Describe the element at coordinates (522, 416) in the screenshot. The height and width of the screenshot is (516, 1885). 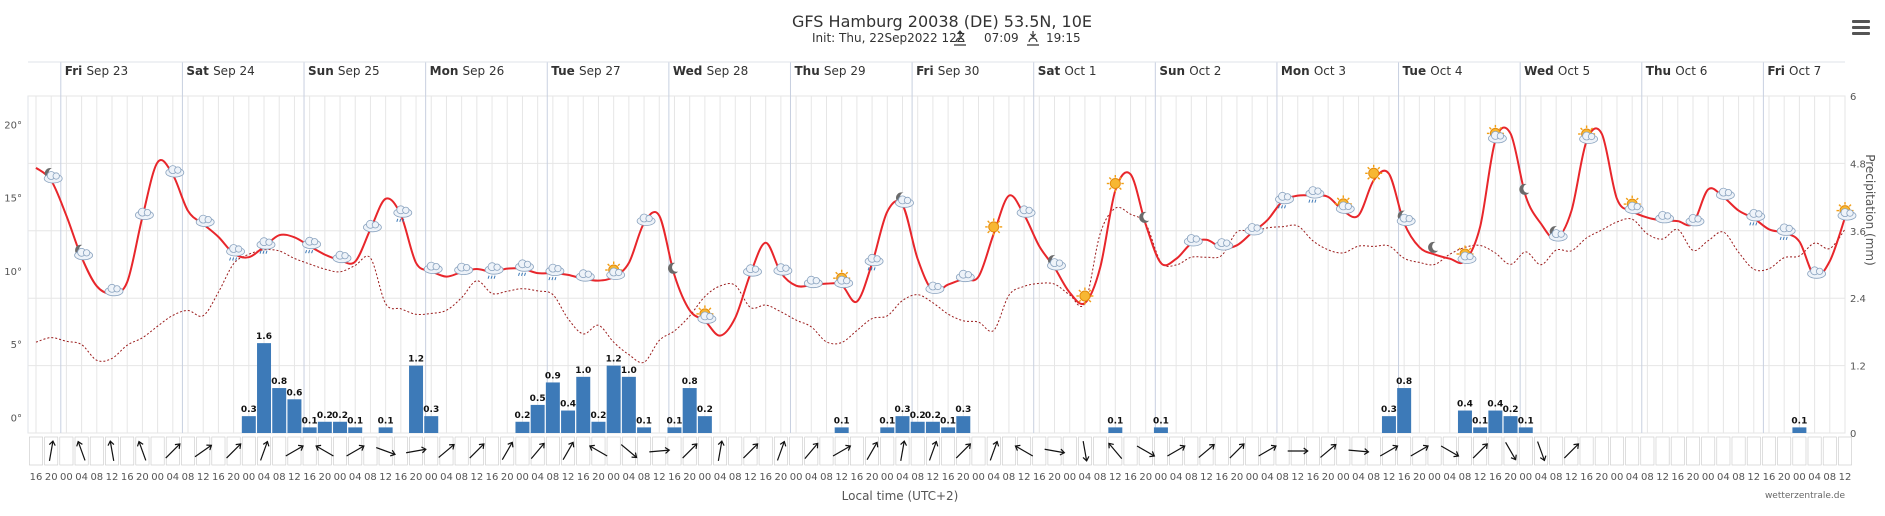
I see `precip-data-label: 0.2` at that location.